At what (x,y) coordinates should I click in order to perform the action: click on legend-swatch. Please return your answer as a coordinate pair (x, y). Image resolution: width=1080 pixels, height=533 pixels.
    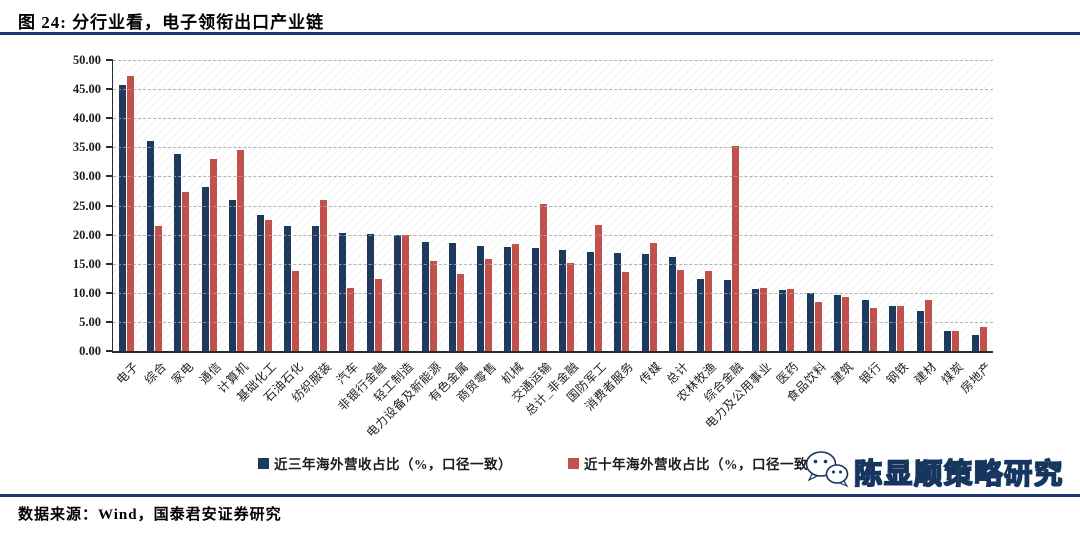
    Looking at the image, I should click on (263, 463).